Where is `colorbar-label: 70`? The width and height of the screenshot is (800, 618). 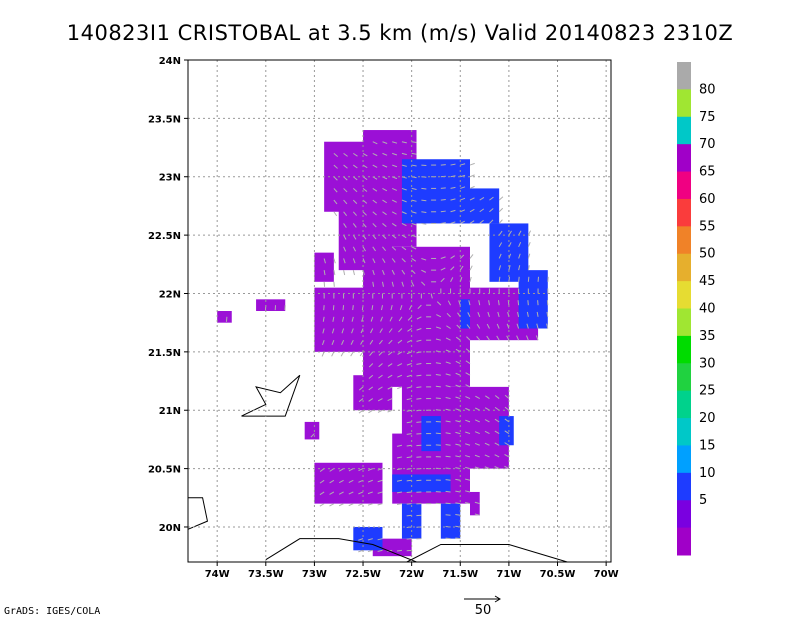 colorbar-label: 70 is located at coordinates (707, 144).